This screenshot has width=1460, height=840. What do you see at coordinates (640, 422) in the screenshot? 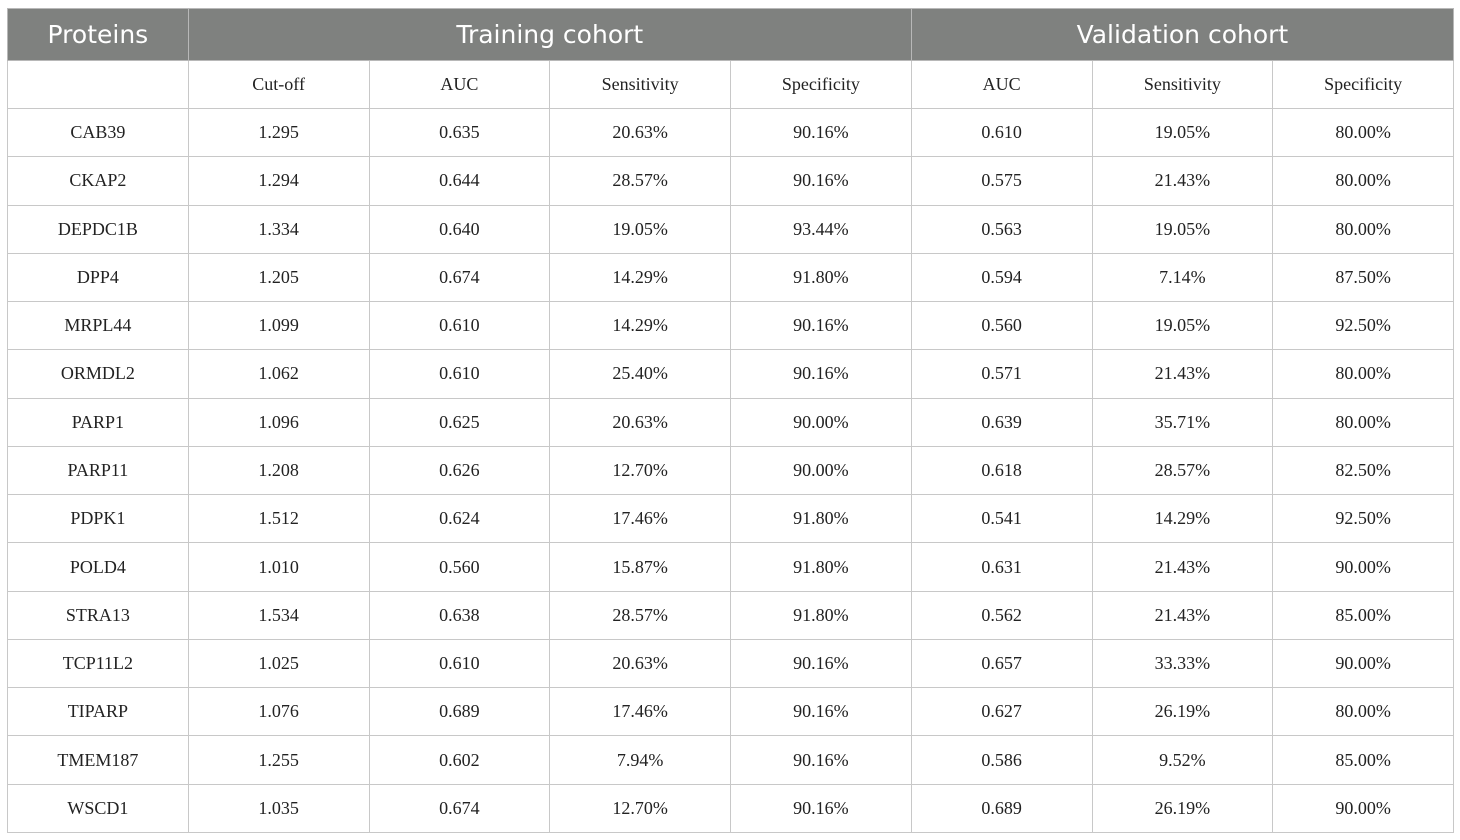
I see `table-cell: 20.63%` at bounding box center [640, 422].